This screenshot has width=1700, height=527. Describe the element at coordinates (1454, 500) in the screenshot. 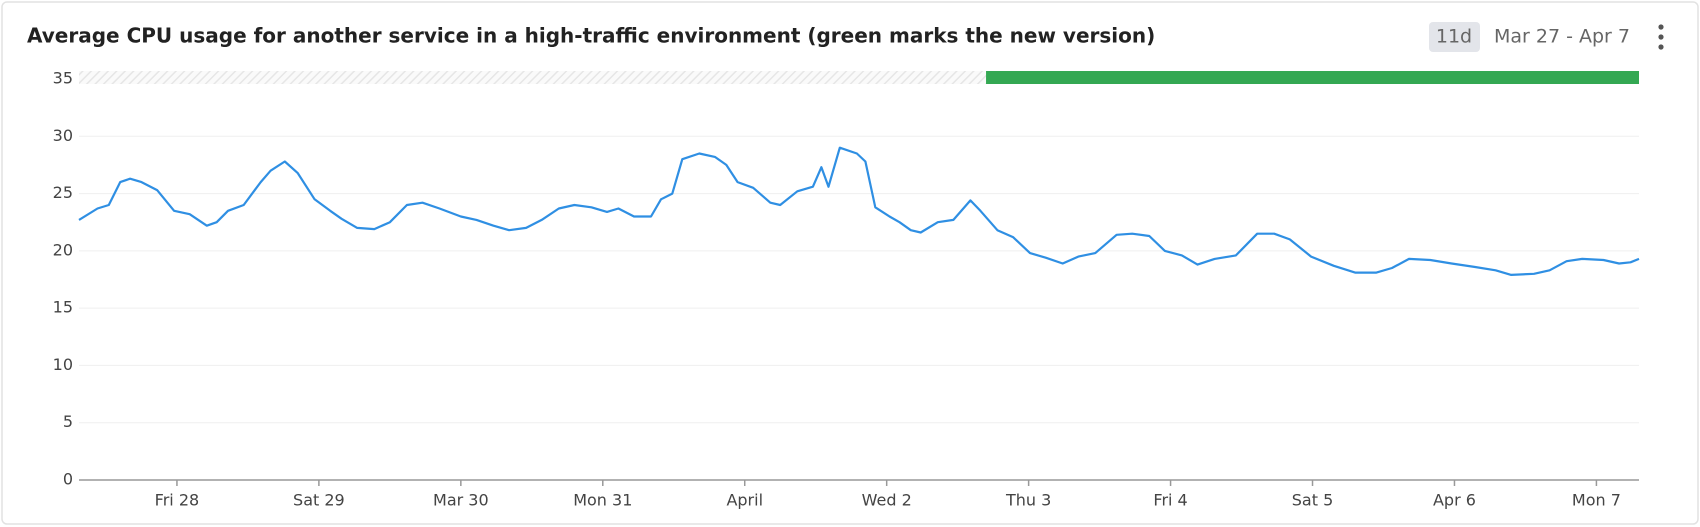

I see `x-tick-label: Apr 6` at that location.